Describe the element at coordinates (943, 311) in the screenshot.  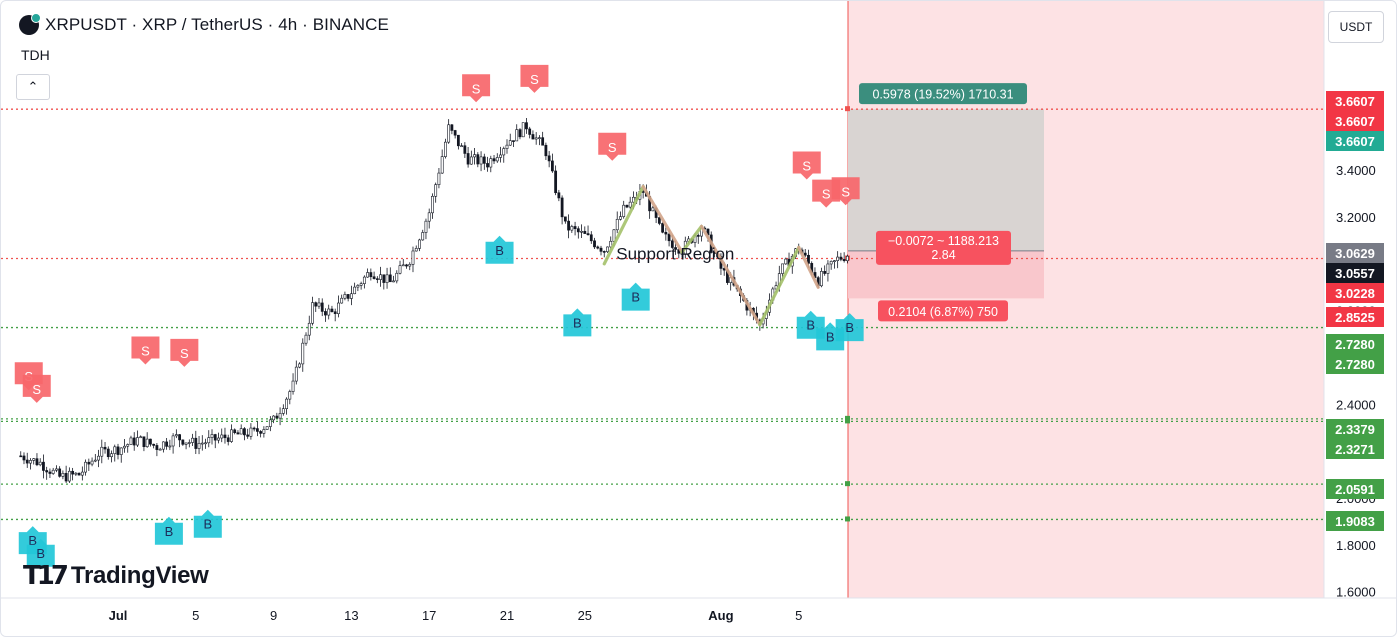
I see `position-stop-label: 0.2104 (6.87%) 750` at that location.